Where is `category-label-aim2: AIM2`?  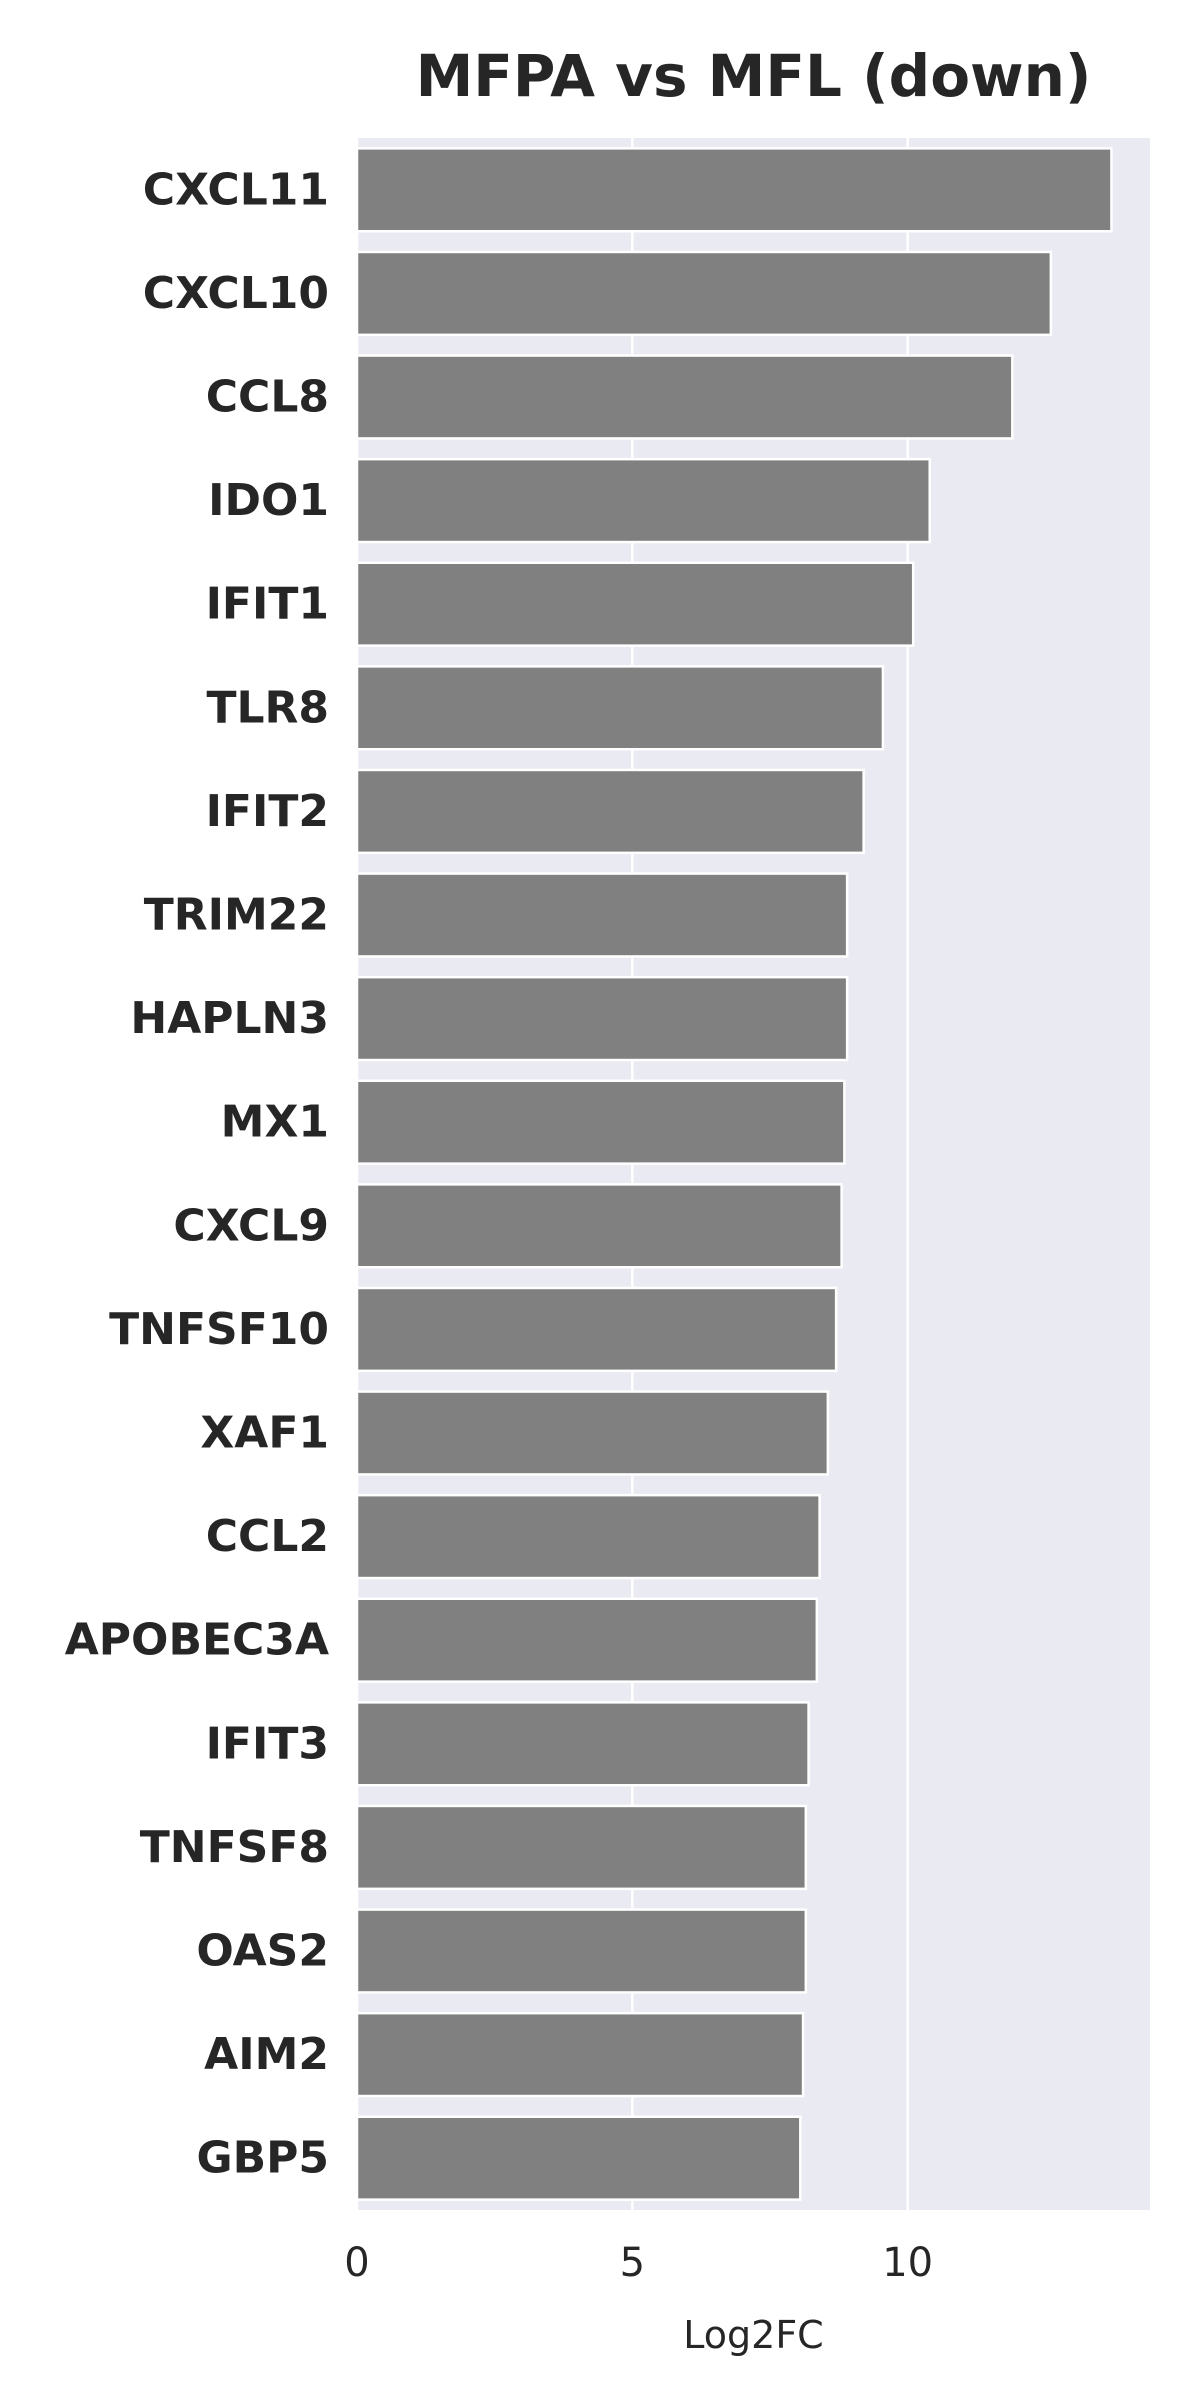 category-label-aim2: AIM2 is located at coordinates (266, 2054).